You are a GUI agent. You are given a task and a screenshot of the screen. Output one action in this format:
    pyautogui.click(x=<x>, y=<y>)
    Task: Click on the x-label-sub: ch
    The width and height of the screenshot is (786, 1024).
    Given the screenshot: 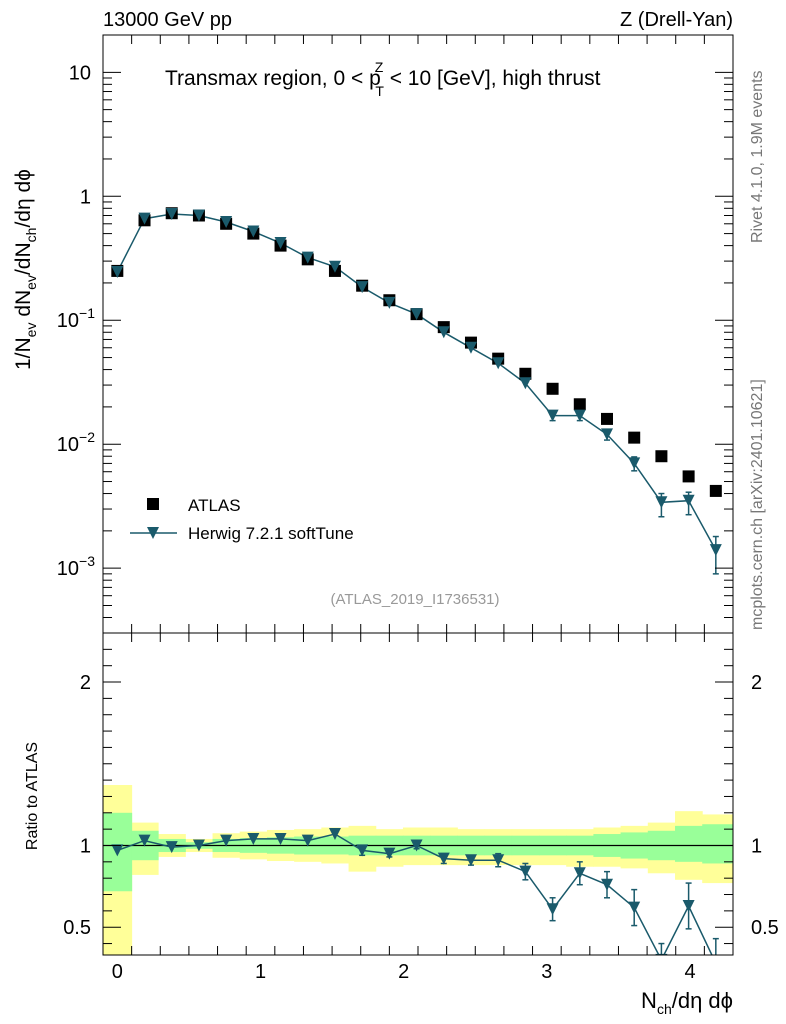 What is the action you would take?
    pyautogui.click(x=664, y=1009)
    